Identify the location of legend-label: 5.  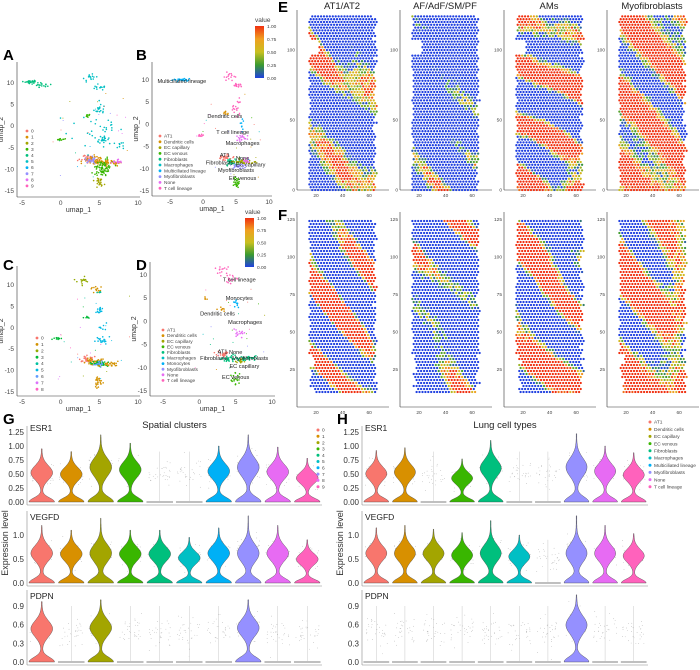
(32, 162).